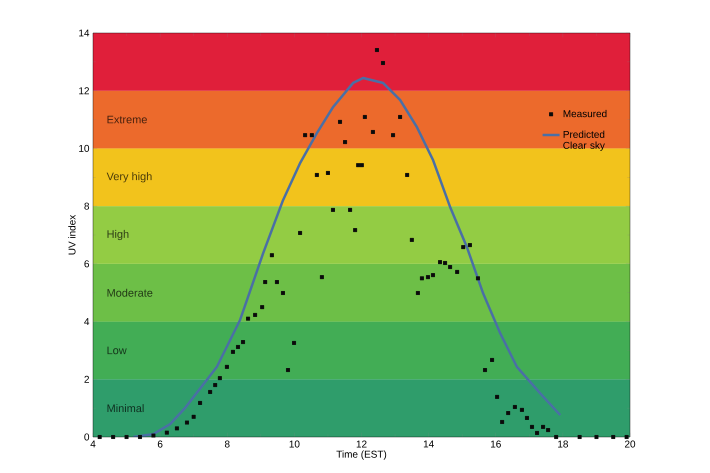 This screenshot has height=473, width=710. What do you see at coordinates (93, 444) in the screenshot?
I see `x-tick-label: 4` at bounding box center [93, 444].